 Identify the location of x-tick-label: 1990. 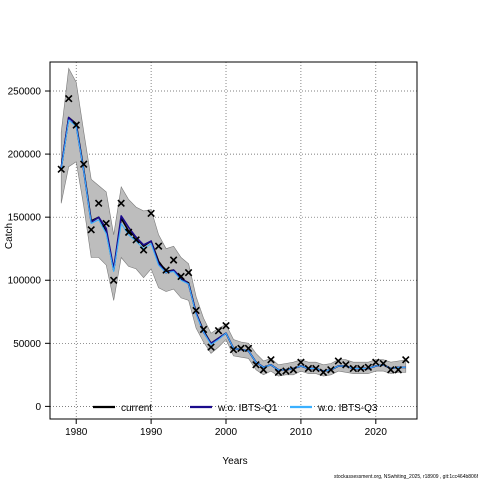
(151, 432).